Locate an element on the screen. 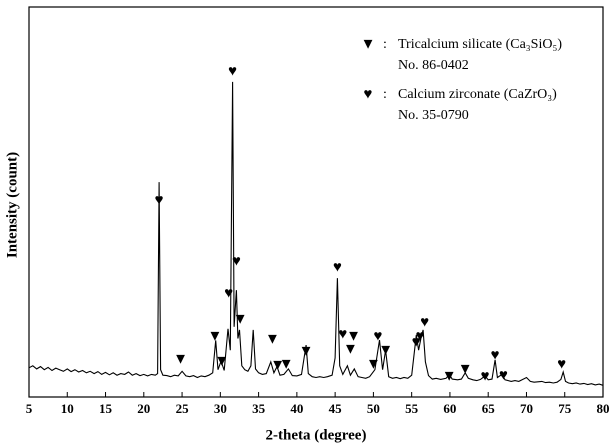  x-tick-label: 5 is located at coordinates (29, 408).